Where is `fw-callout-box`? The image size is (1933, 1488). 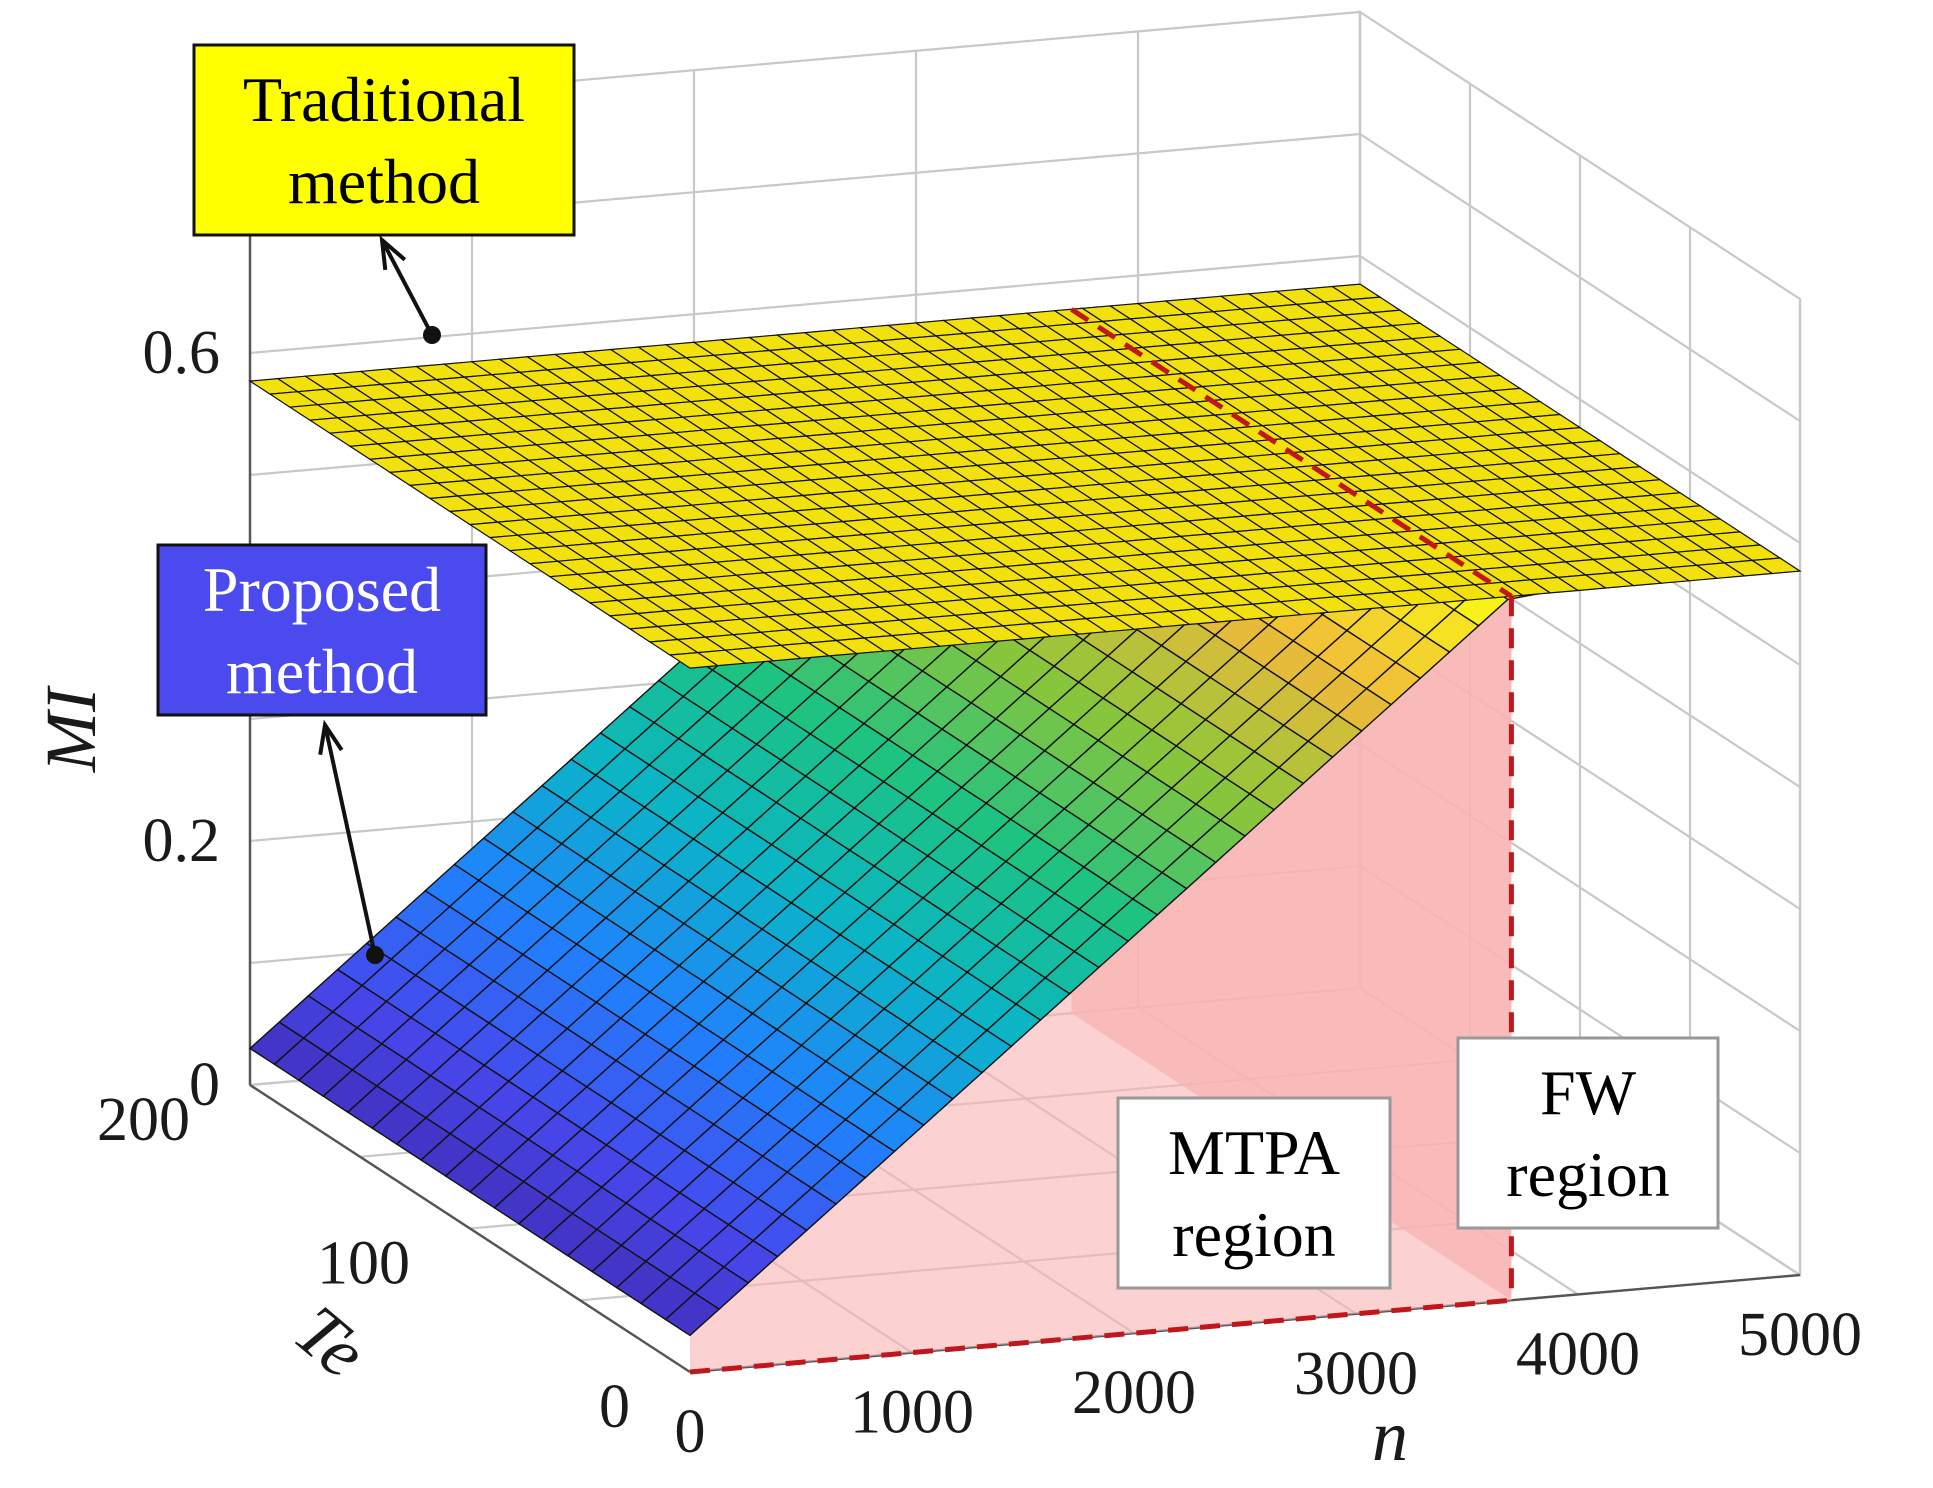 fw-callout-box is located at coordinates (1588, 1133).